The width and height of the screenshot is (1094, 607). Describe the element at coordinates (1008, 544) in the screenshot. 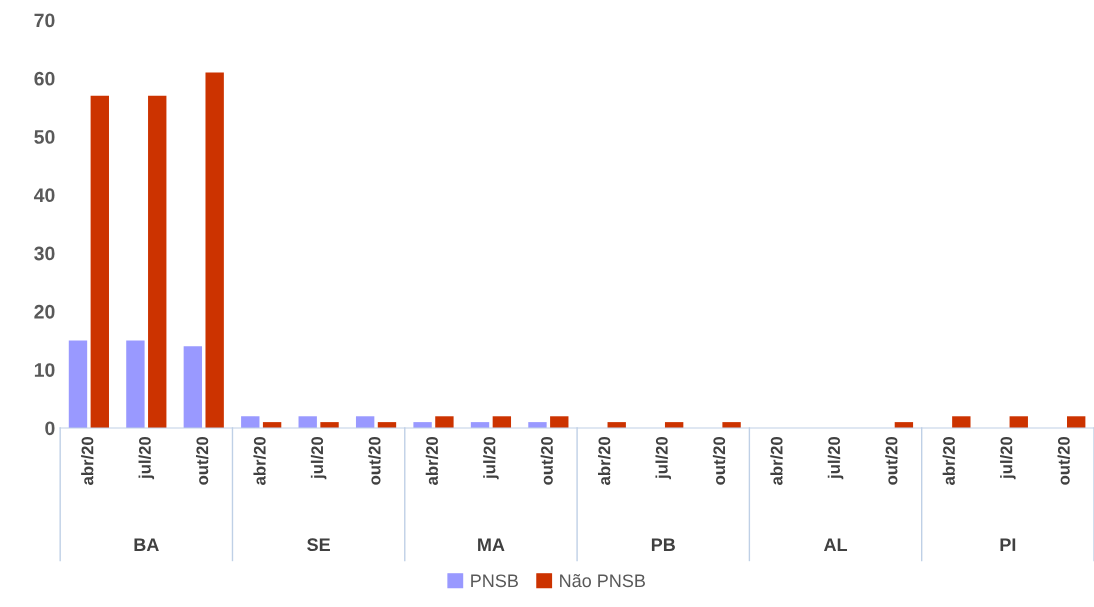

I see `text: PI` at that location.